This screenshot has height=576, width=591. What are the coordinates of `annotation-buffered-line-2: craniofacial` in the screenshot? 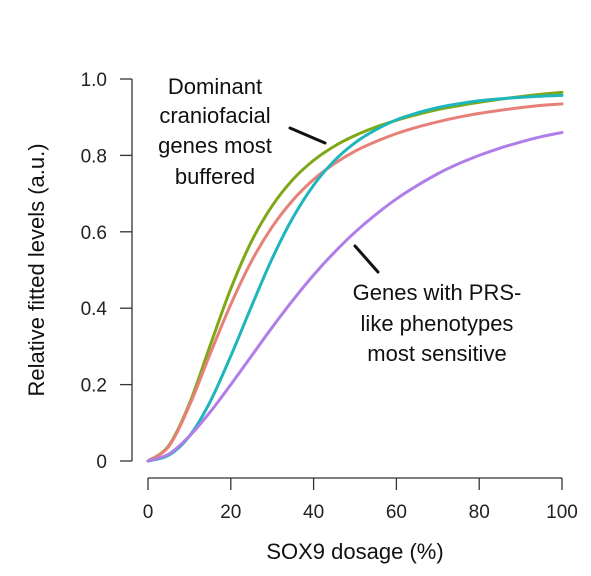 It's located at (214, 115).